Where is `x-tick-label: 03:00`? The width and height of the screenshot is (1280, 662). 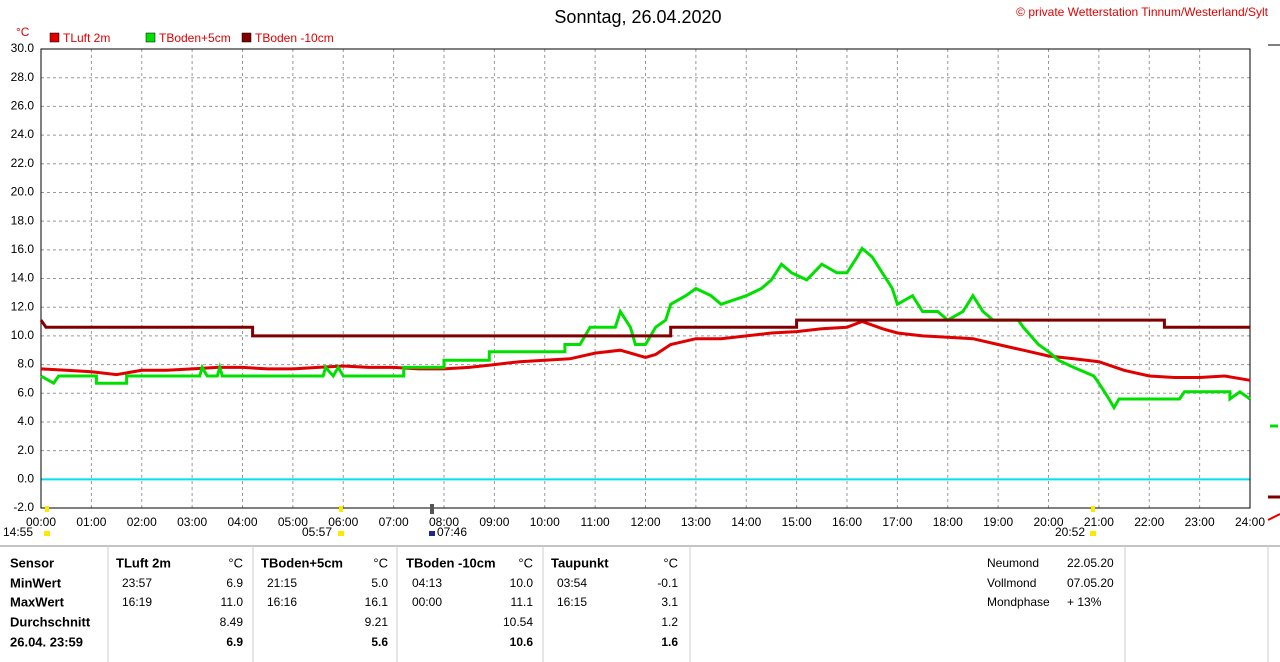
x-tick-label: 03:00 is located at coordinates (192, 522).